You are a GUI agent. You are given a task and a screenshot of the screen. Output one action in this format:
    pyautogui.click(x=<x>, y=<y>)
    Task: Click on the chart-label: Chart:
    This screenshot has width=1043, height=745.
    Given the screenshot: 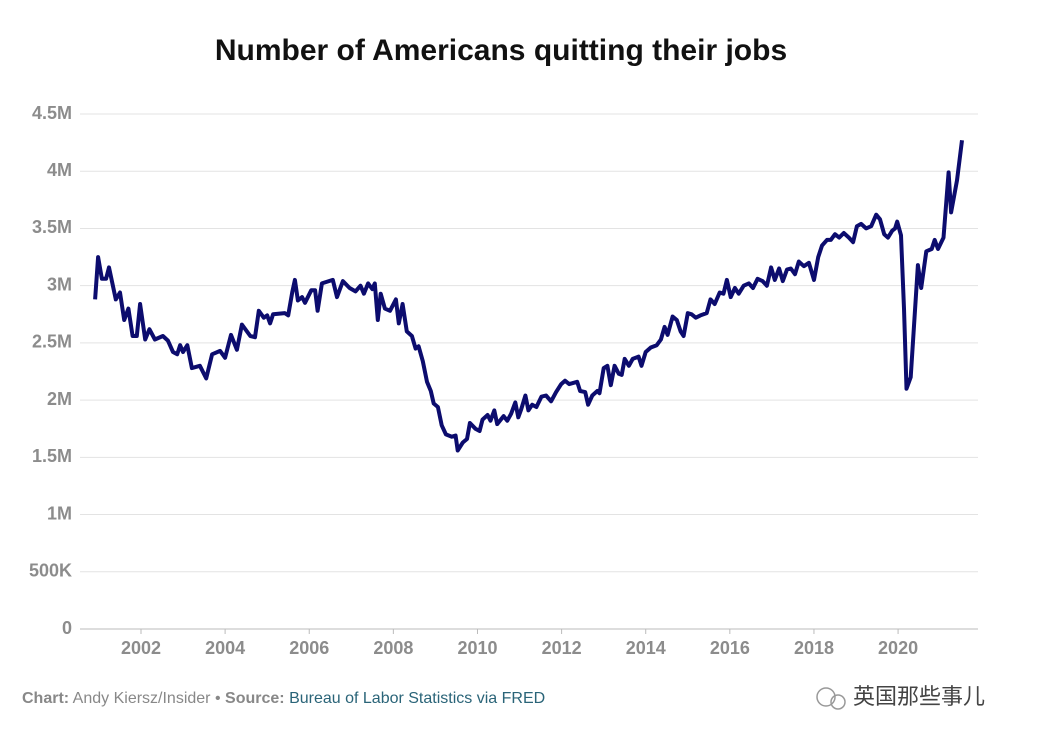 What is the action you would take?
    pyautogui.click(x=45, y=698)
    